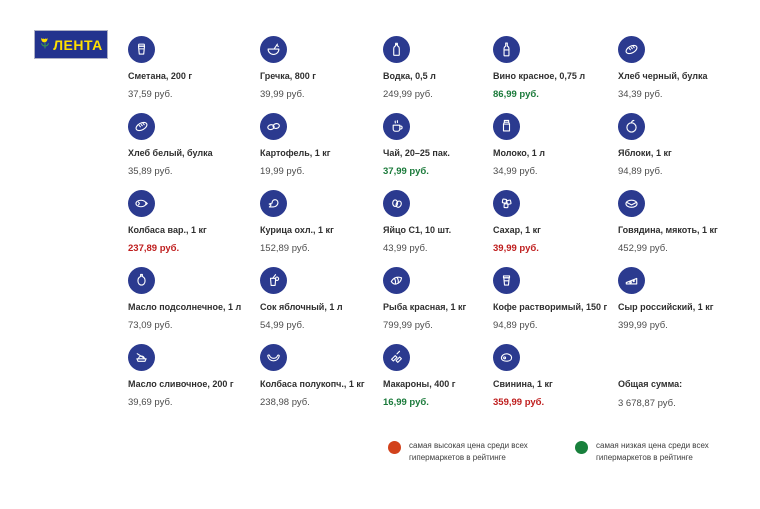 Image resolution: width=760 pixels, height=509 pixels. I want to click on cheese-icon, so click(631, 280).